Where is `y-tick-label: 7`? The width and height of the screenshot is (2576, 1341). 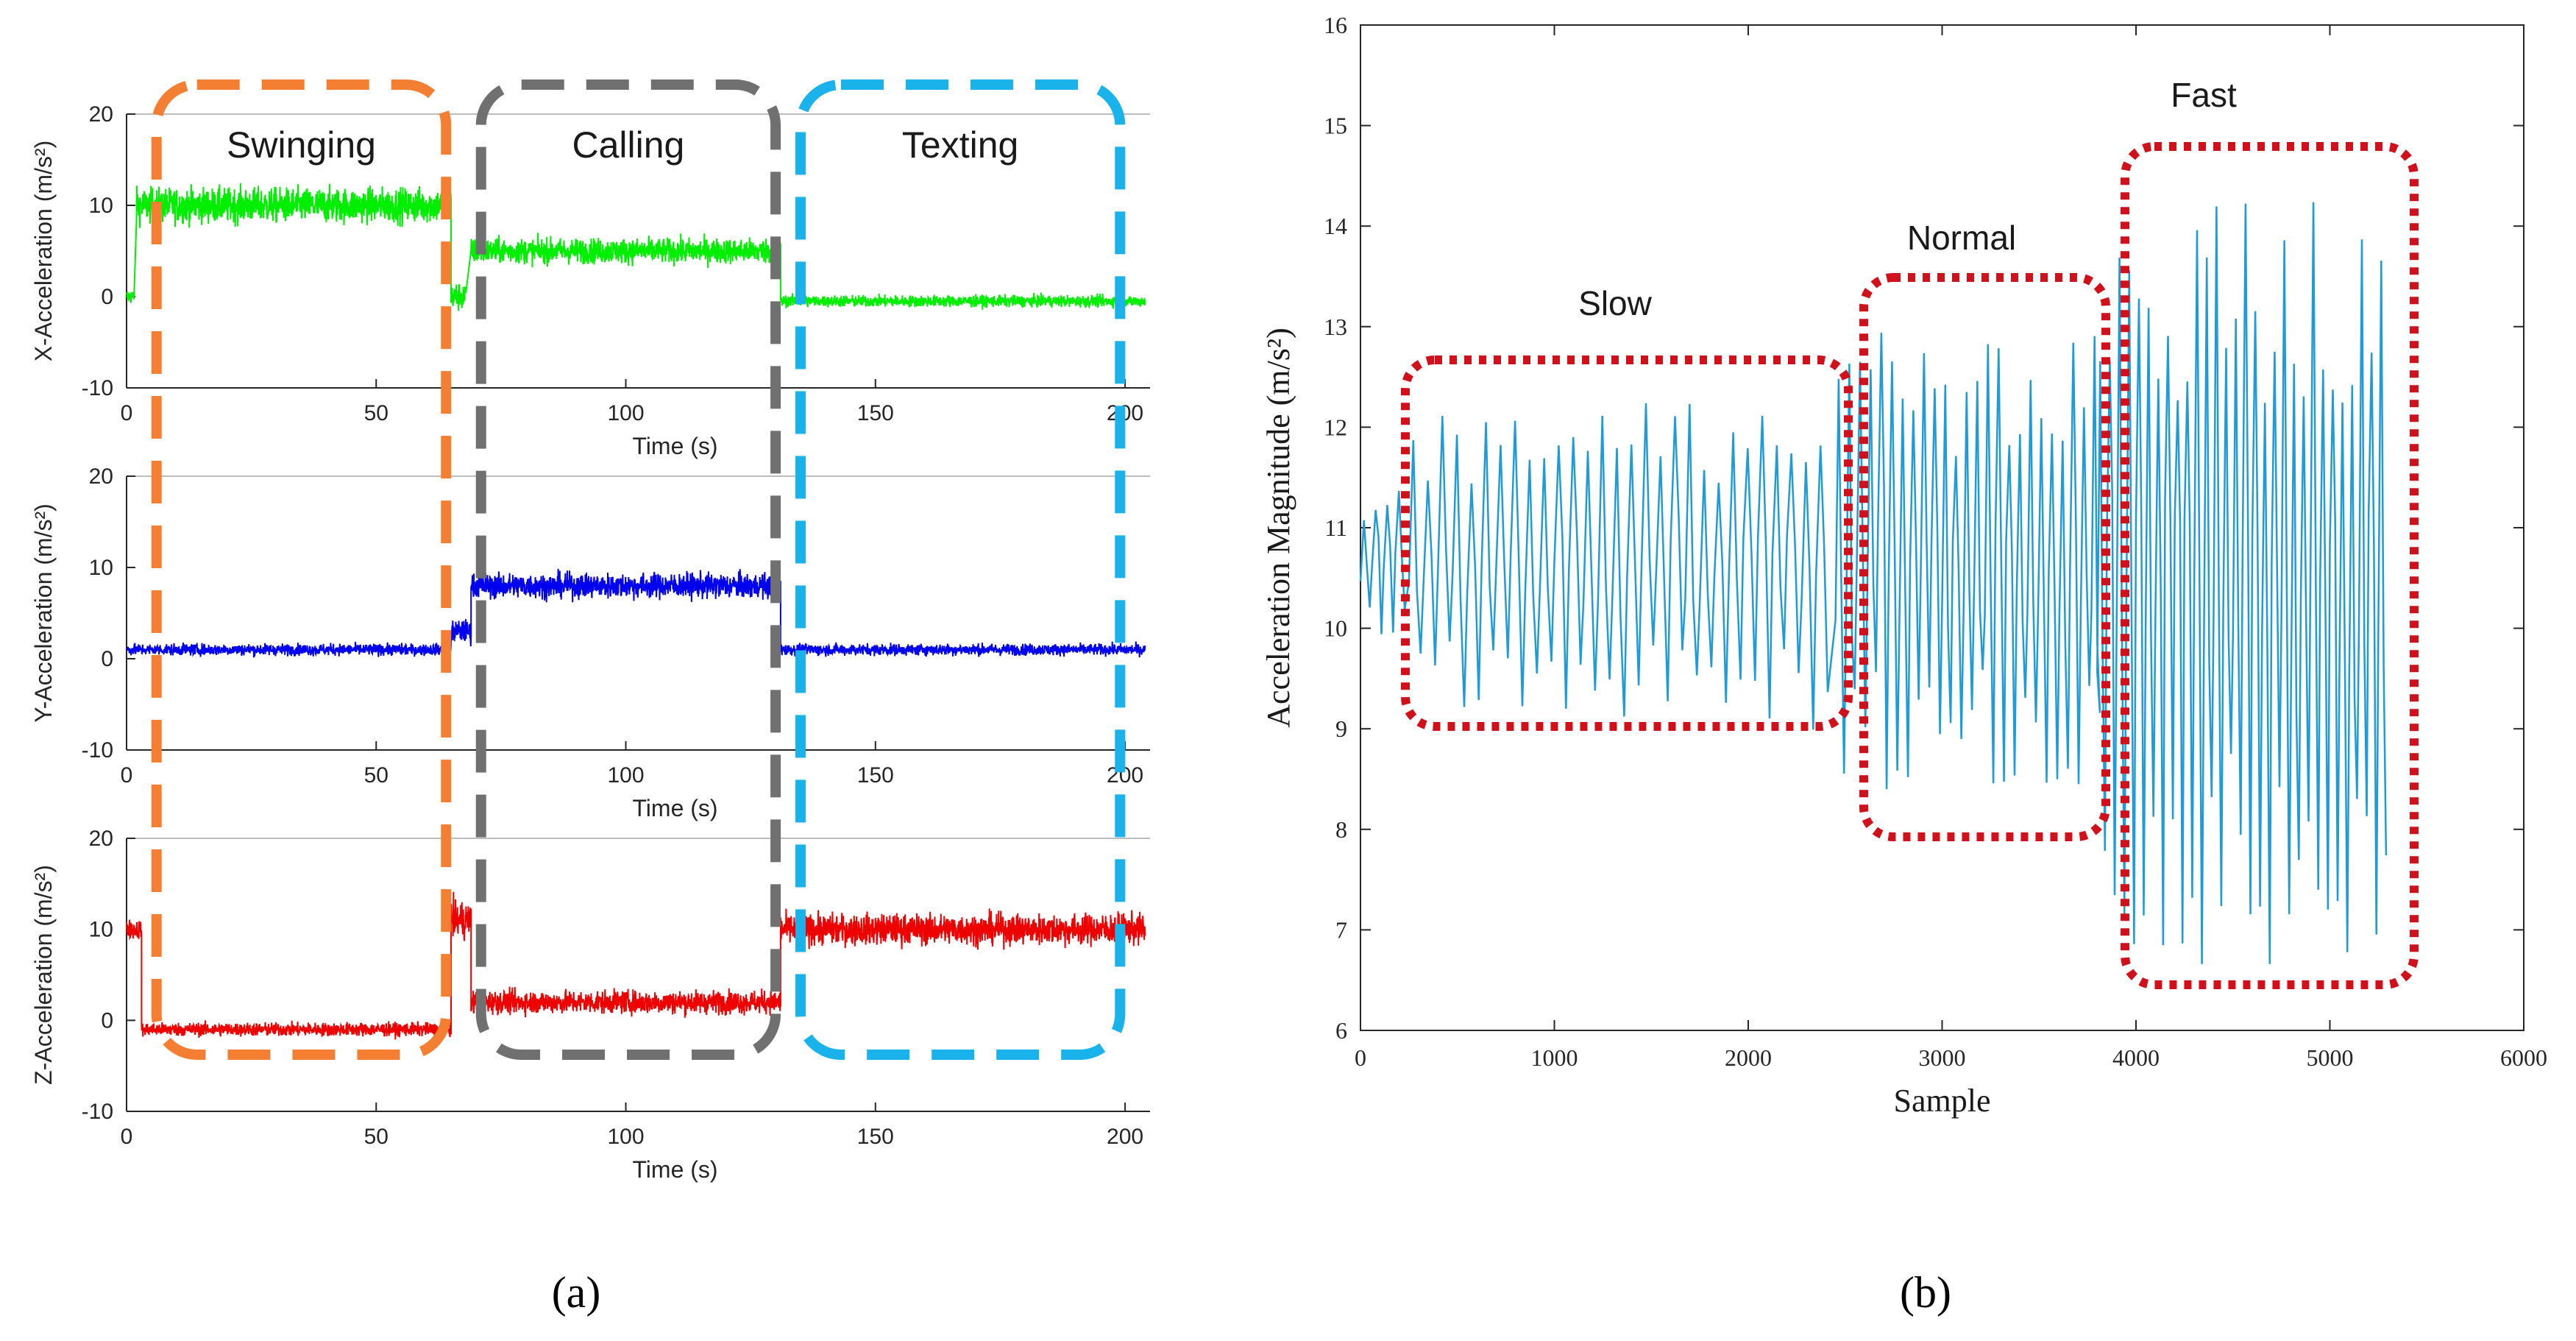
y-tick-label: 7 is located at coordinates (1341, 929).